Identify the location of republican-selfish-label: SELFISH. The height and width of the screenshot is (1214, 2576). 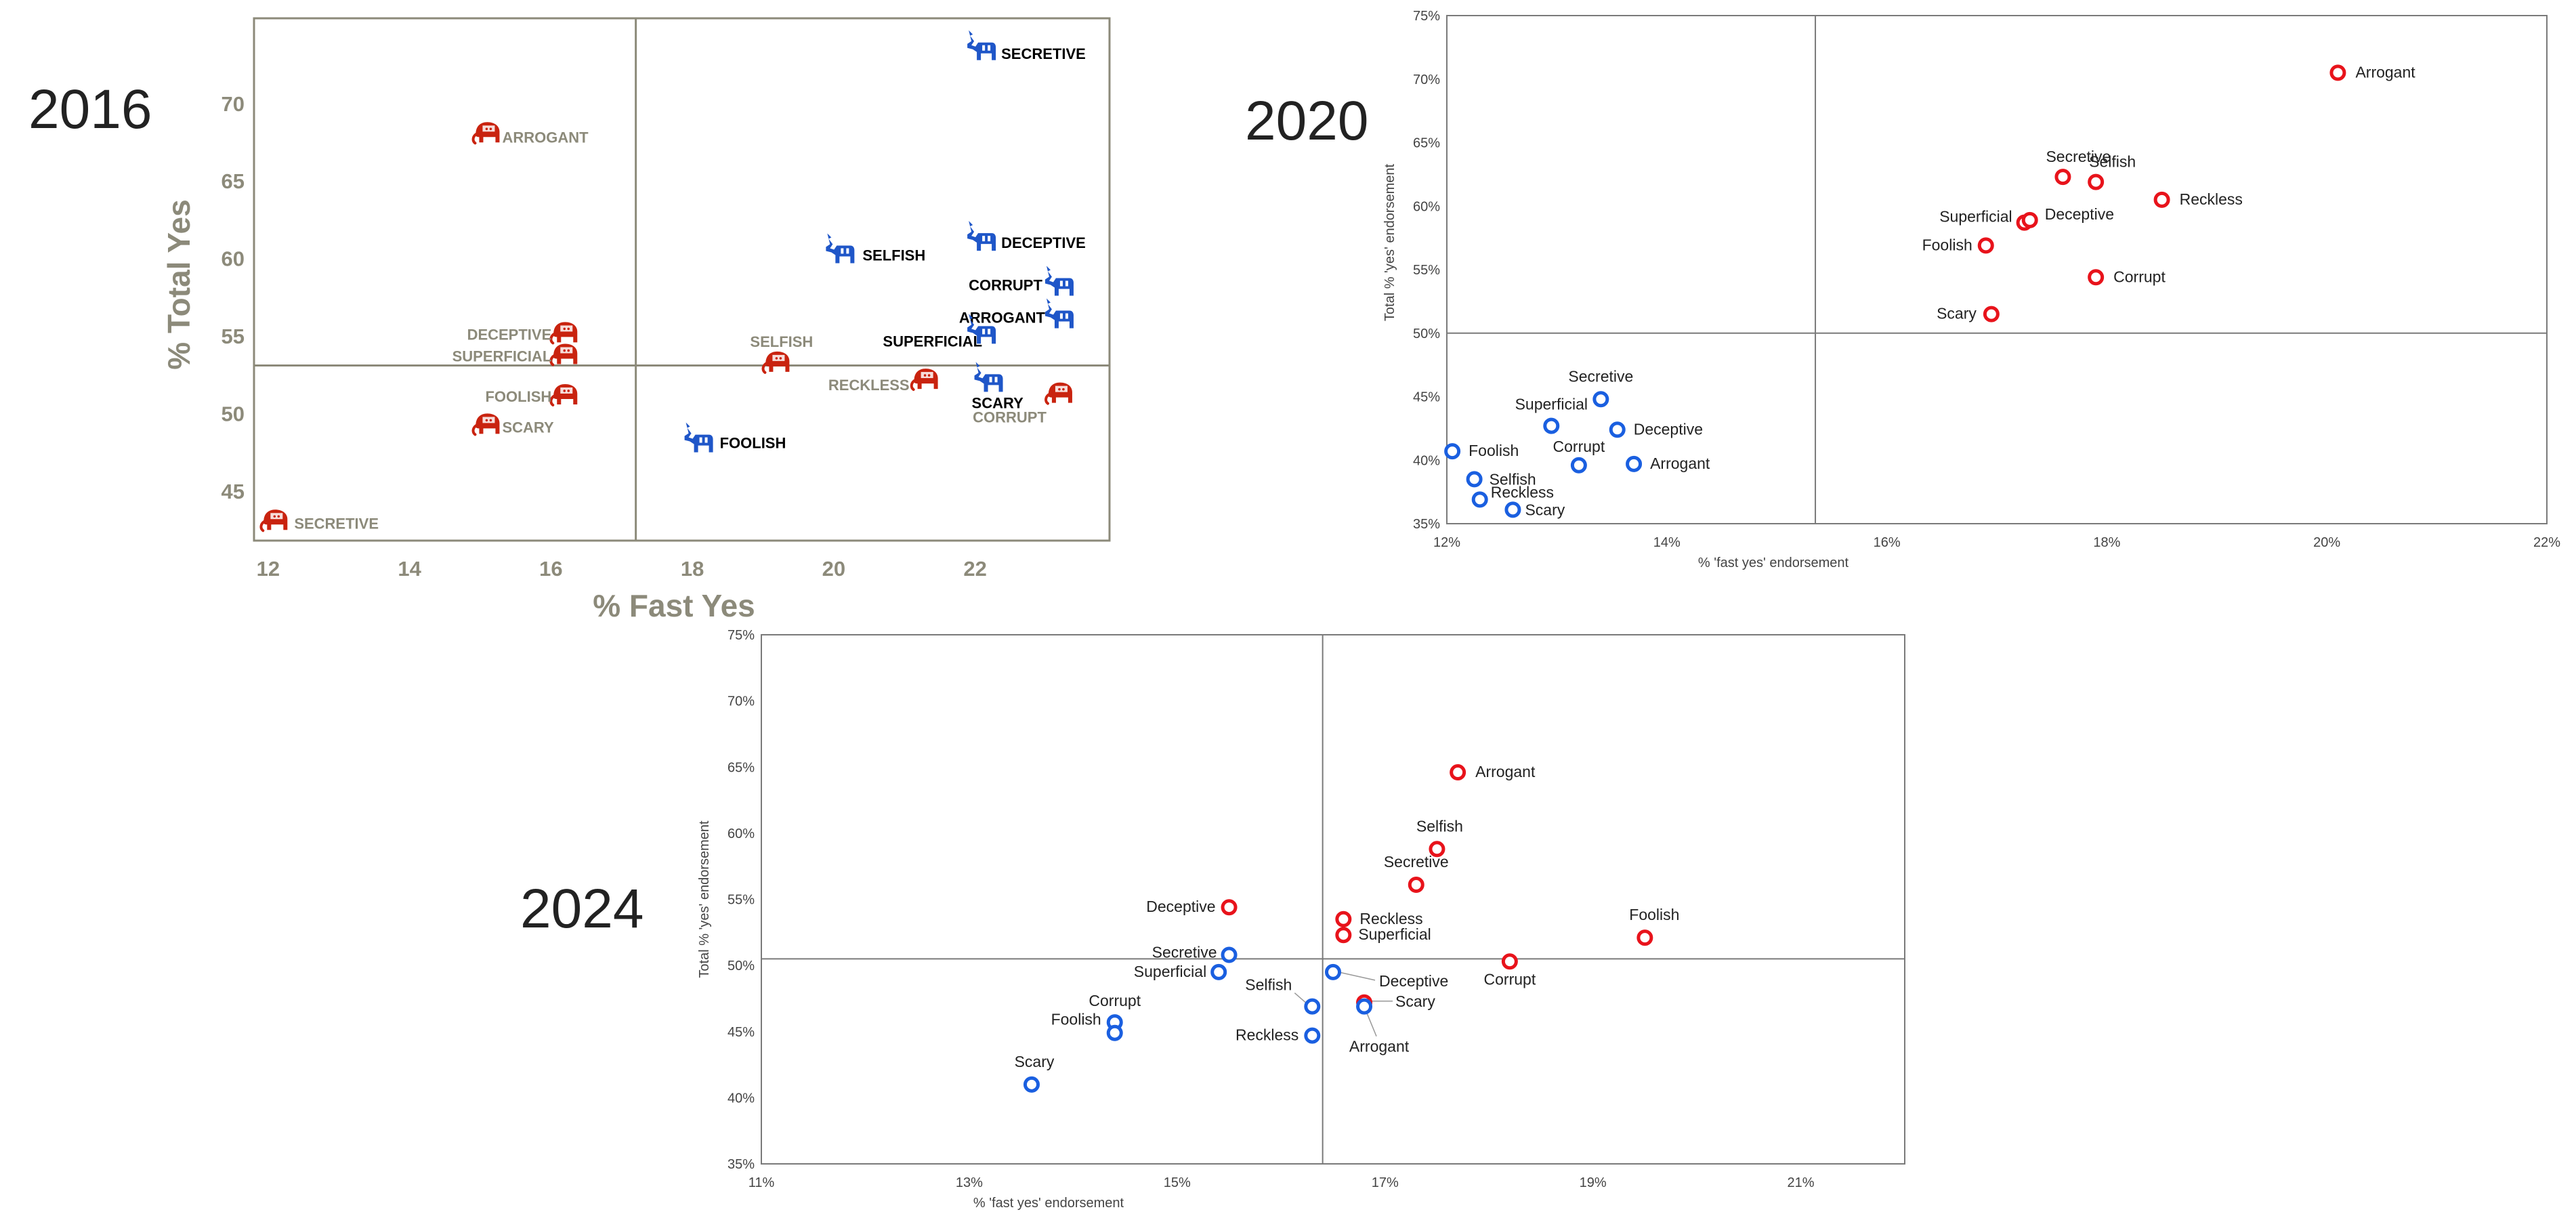
(781, 341).